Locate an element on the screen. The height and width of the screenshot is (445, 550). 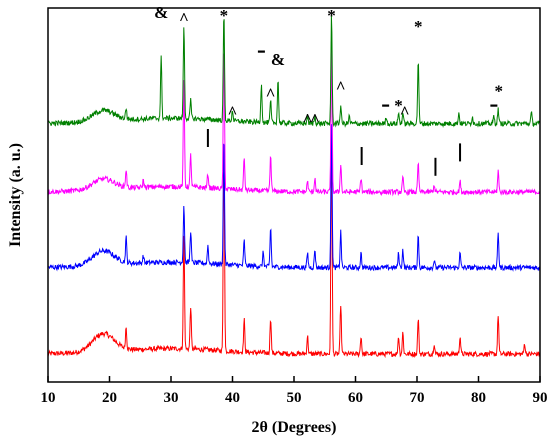
x-axis-label: 2θ (Degrees) is located at coordinates (294, 427).